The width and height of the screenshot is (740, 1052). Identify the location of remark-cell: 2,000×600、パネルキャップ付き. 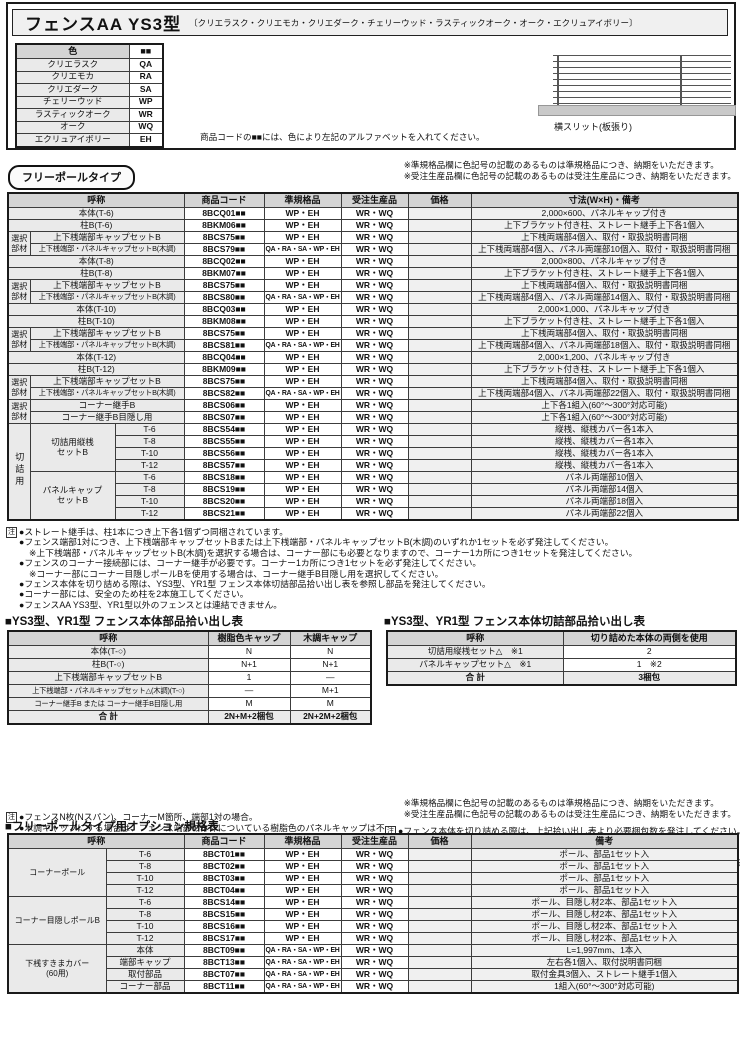
(604, 213).